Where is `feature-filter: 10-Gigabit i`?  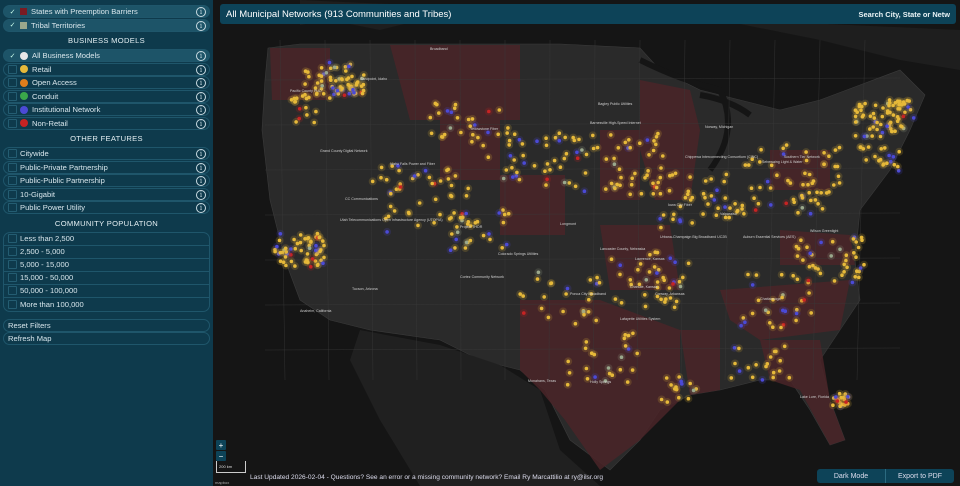 feature-filter: 10-Gigabit i is located at coordinates (106, 194).